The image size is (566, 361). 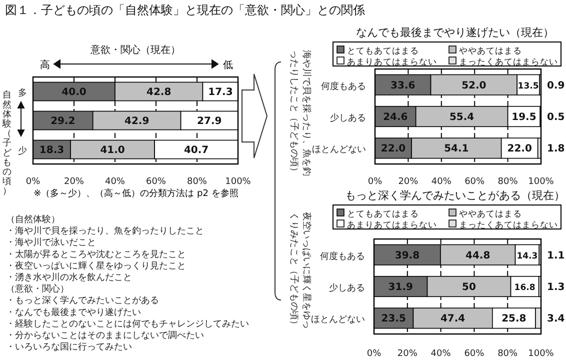 I want to click on data-label: 47.4, so click(x=453, y=319).